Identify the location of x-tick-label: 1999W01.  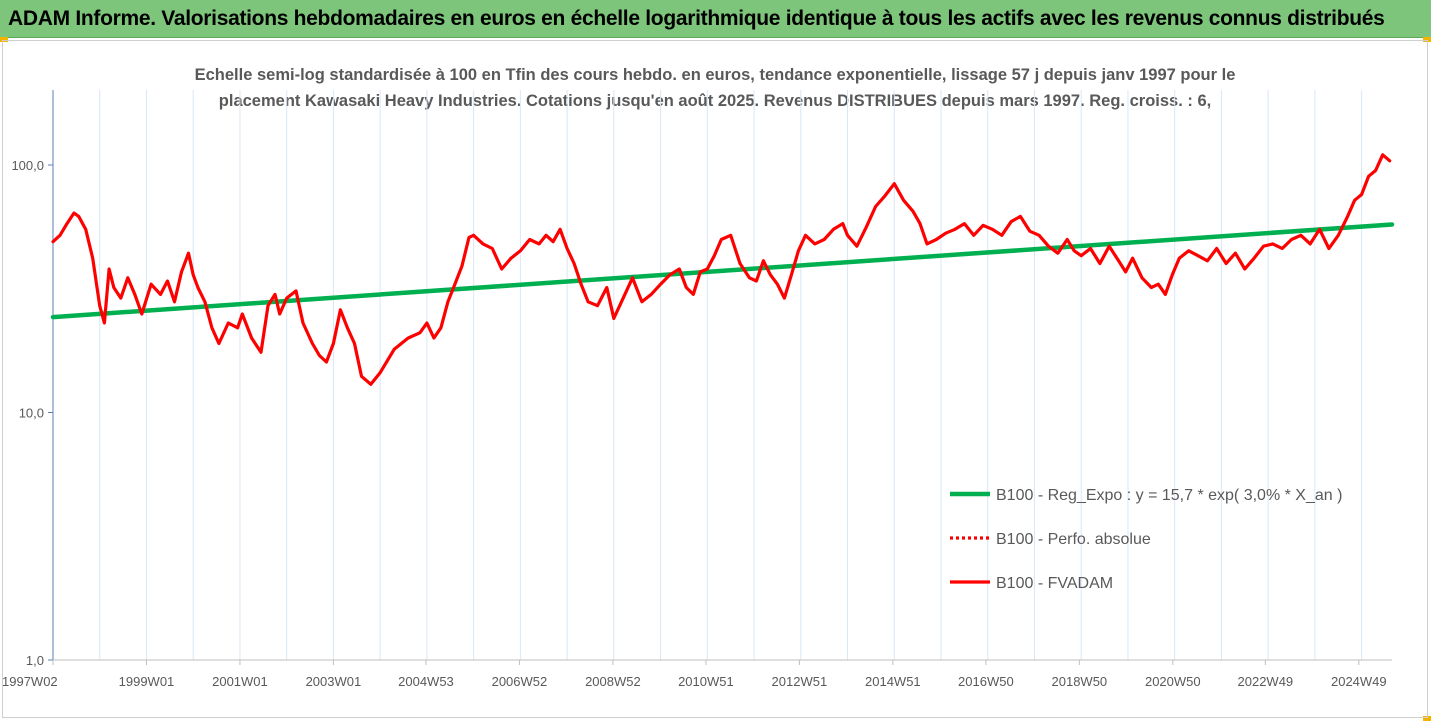
(147, 681).